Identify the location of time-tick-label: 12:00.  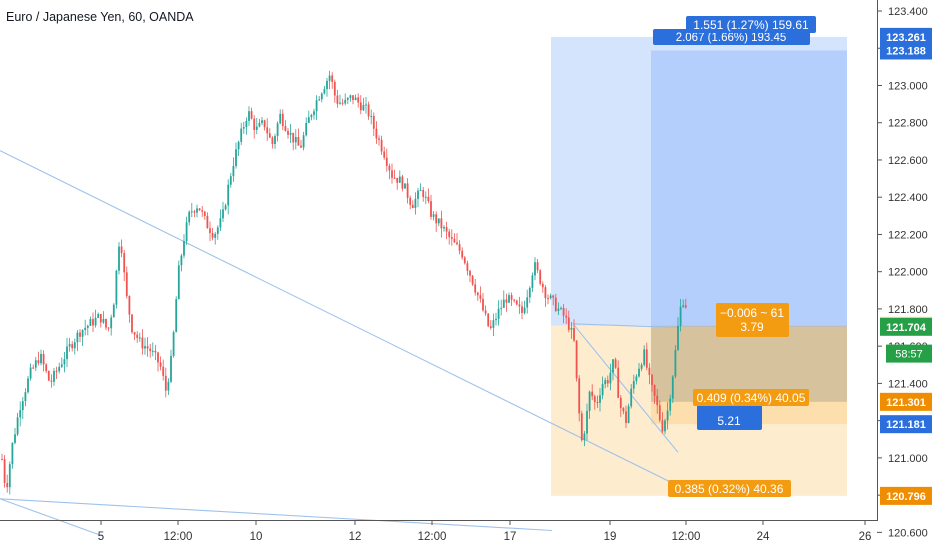
(178, 537).